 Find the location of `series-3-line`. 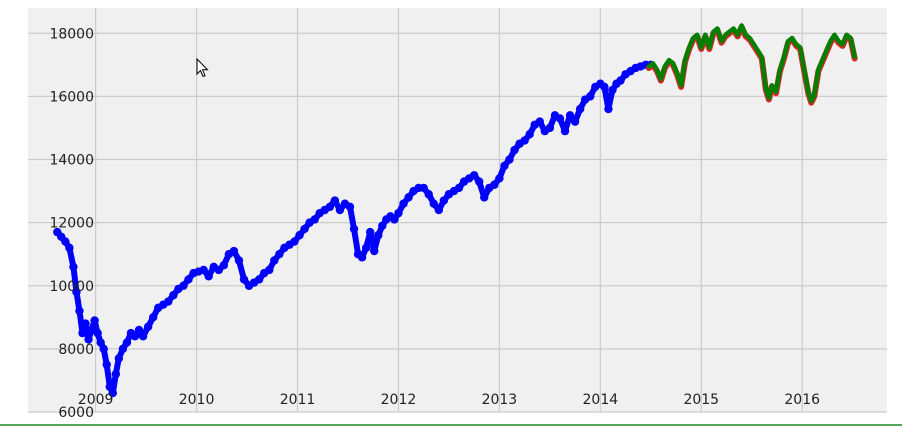

series-3-line is located at coordinates (751, 63).